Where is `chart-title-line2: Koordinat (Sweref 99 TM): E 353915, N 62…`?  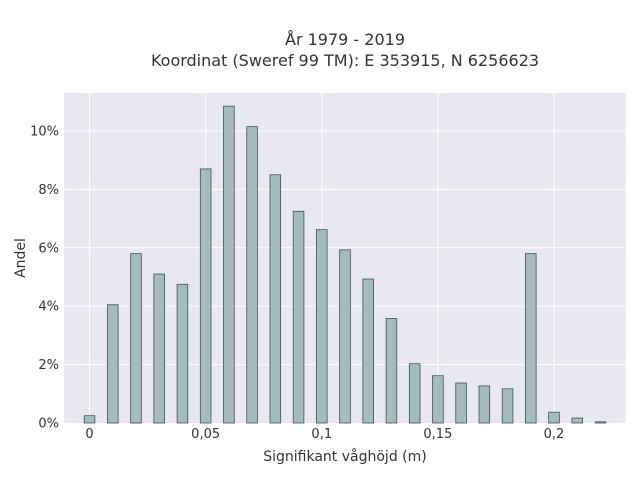 chart-title-line2: Koordinat (Sweref 99 TM): E 353915, N 62… is located at coordinates (345, 60).